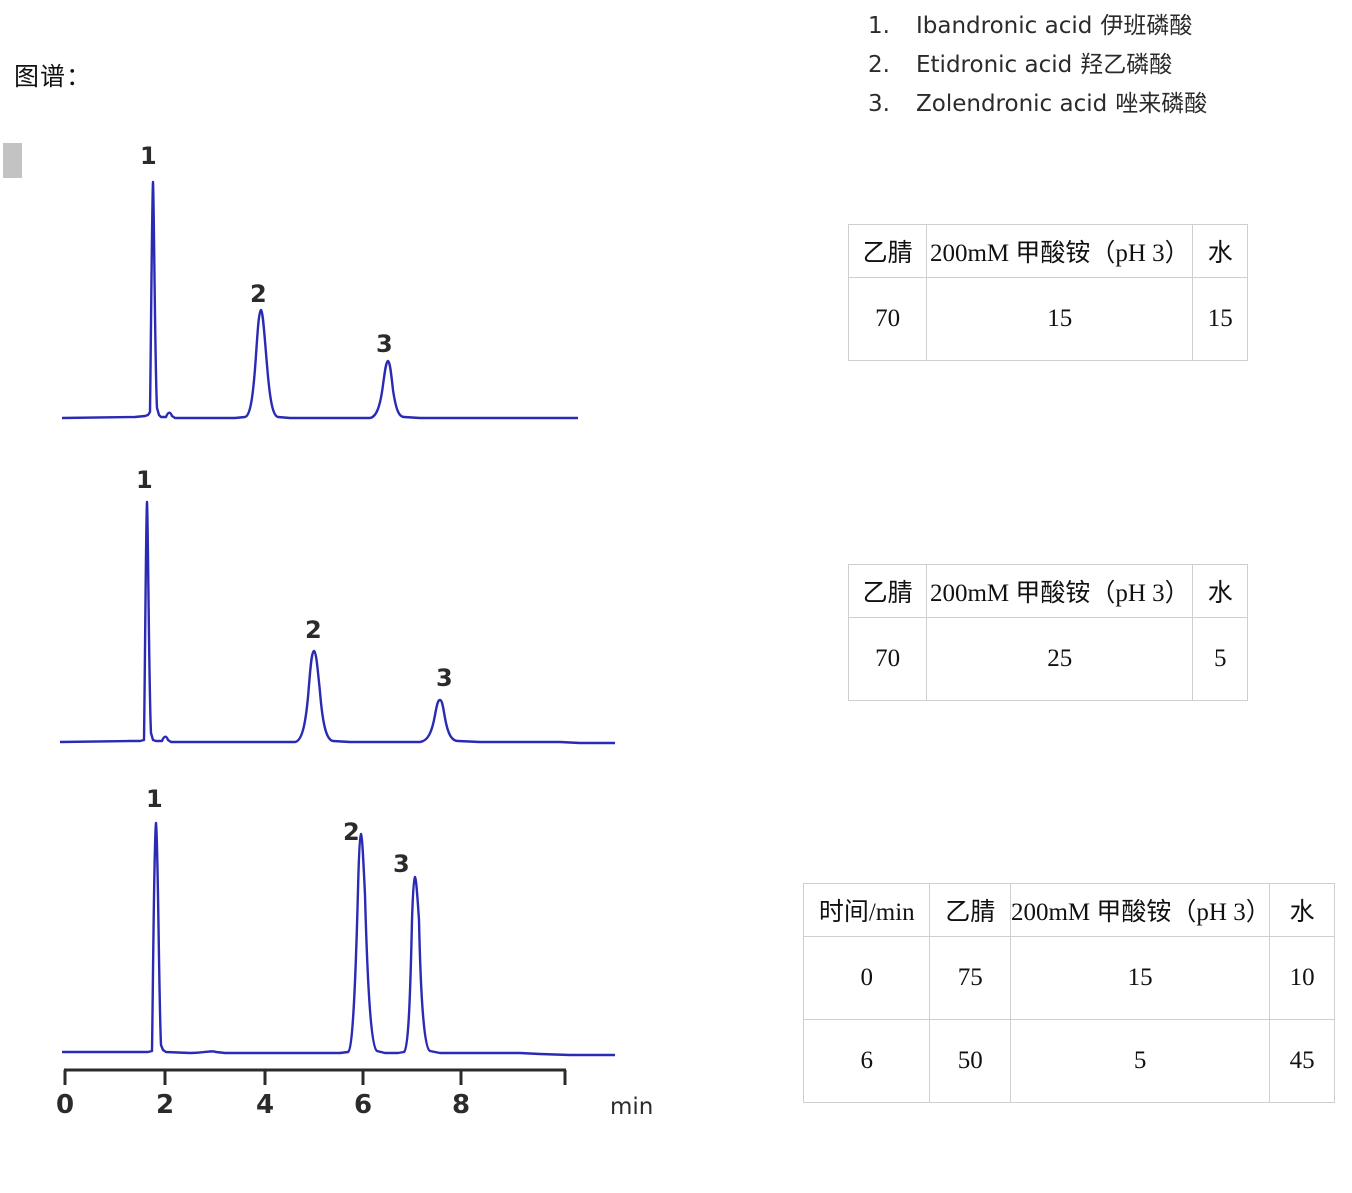  I want to click on table-row: 70 25 5, so click(1047, 659).